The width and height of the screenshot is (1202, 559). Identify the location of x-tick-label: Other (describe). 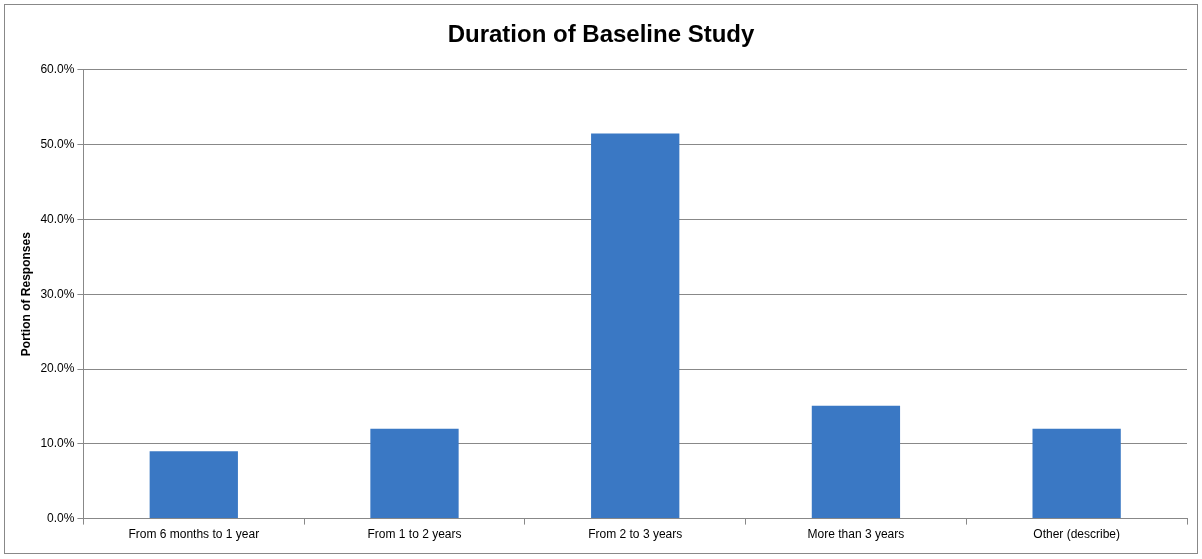
(1076, 534).